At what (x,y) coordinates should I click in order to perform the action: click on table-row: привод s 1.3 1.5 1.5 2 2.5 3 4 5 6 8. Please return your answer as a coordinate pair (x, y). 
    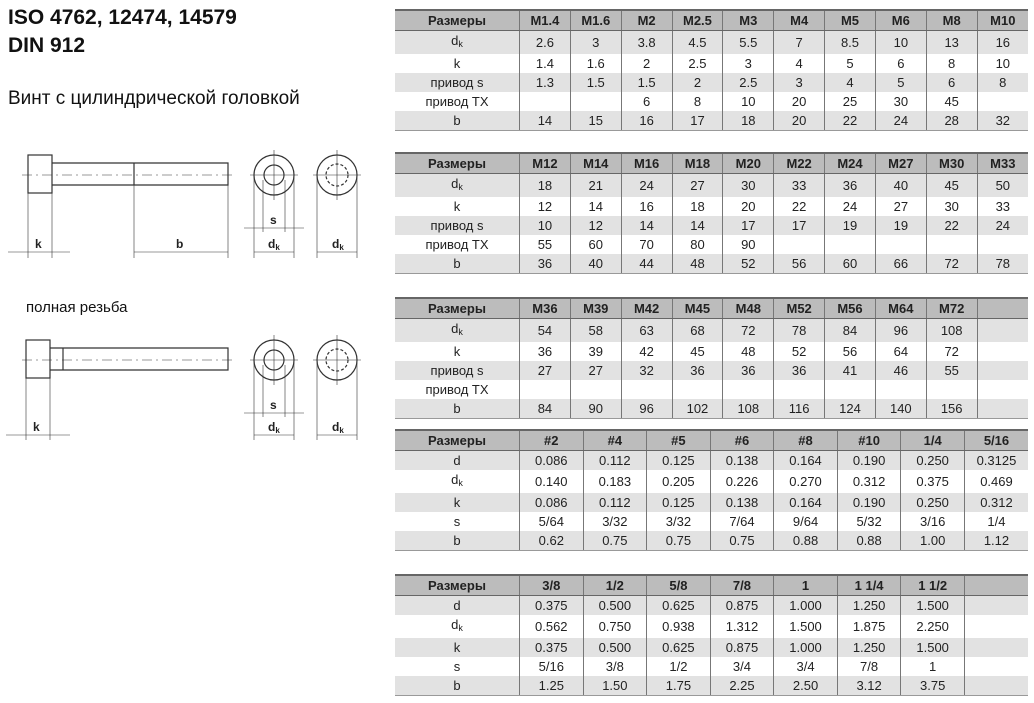
    Looking at the image, I should click on (711, 82).